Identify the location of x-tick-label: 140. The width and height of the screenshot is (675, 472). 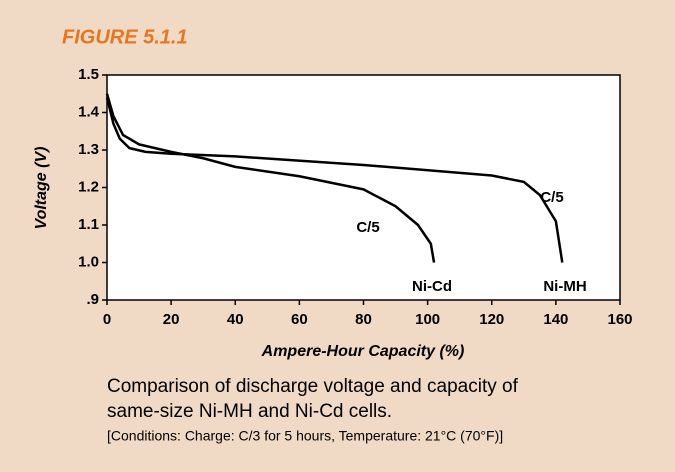
(555, 319).